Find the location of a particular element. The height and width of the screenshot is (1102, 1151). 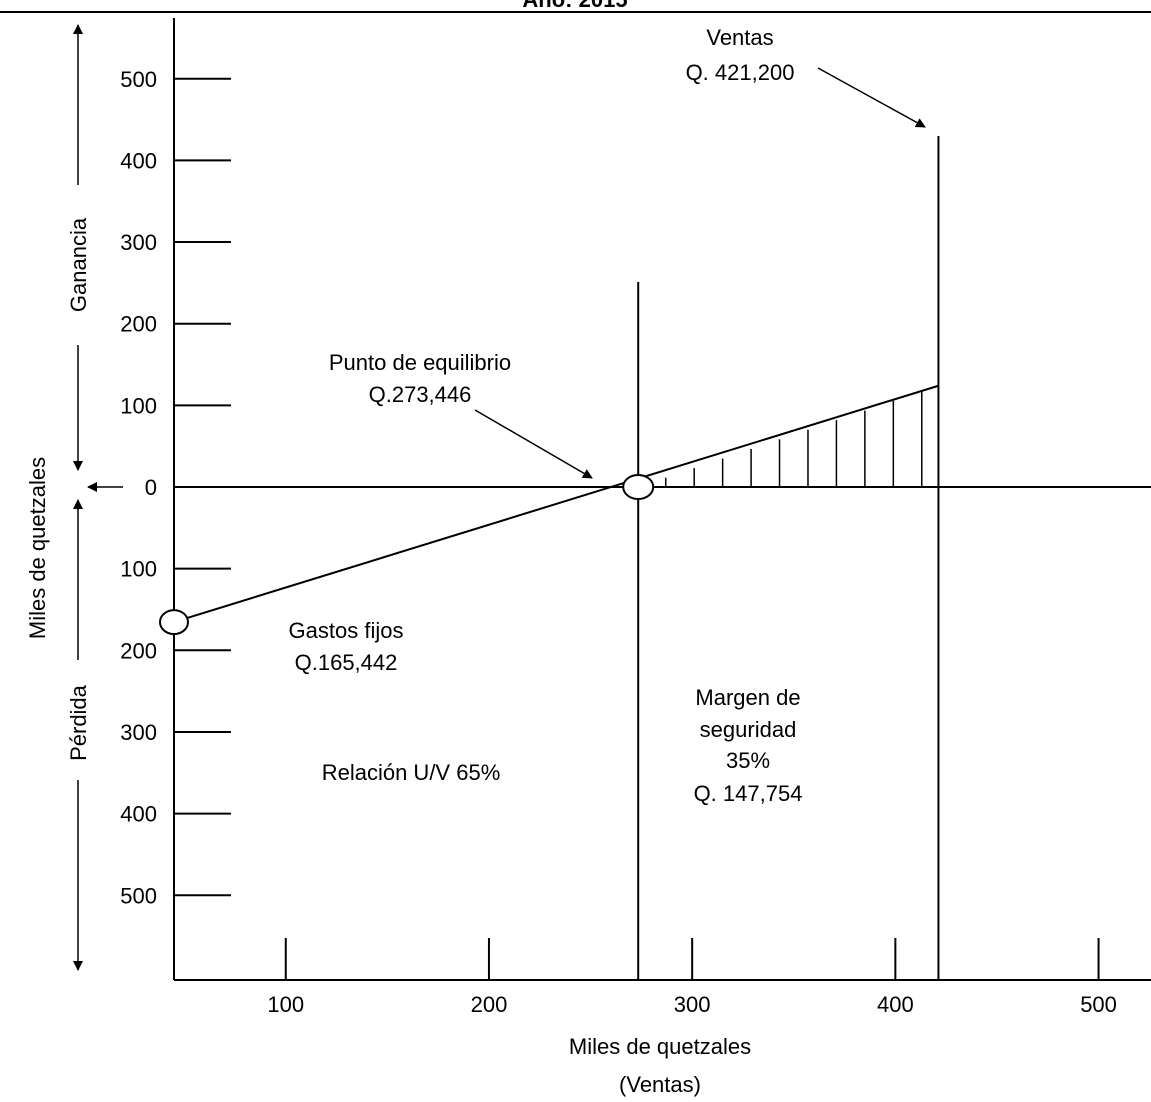

sales-arrow is located at coordinates (871, 97).